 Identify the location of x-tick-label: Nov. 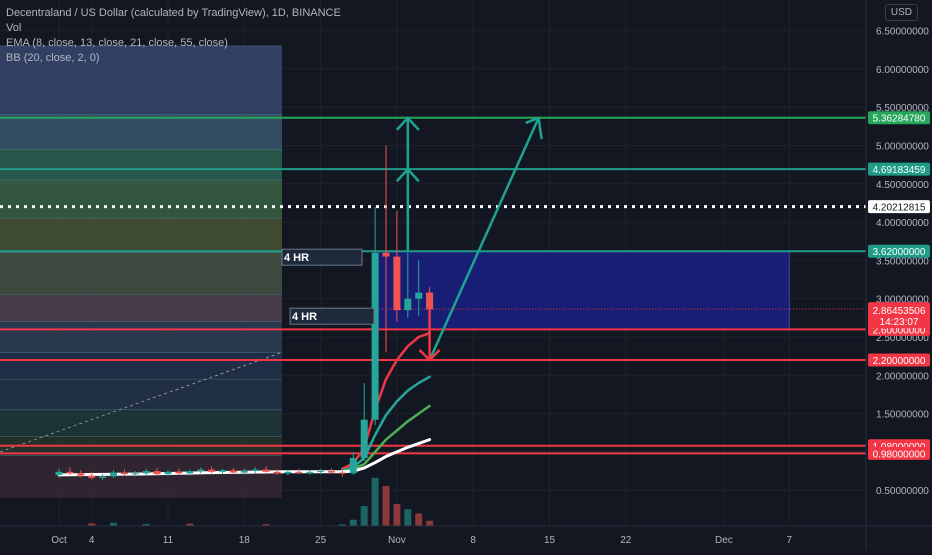
(397, 540).